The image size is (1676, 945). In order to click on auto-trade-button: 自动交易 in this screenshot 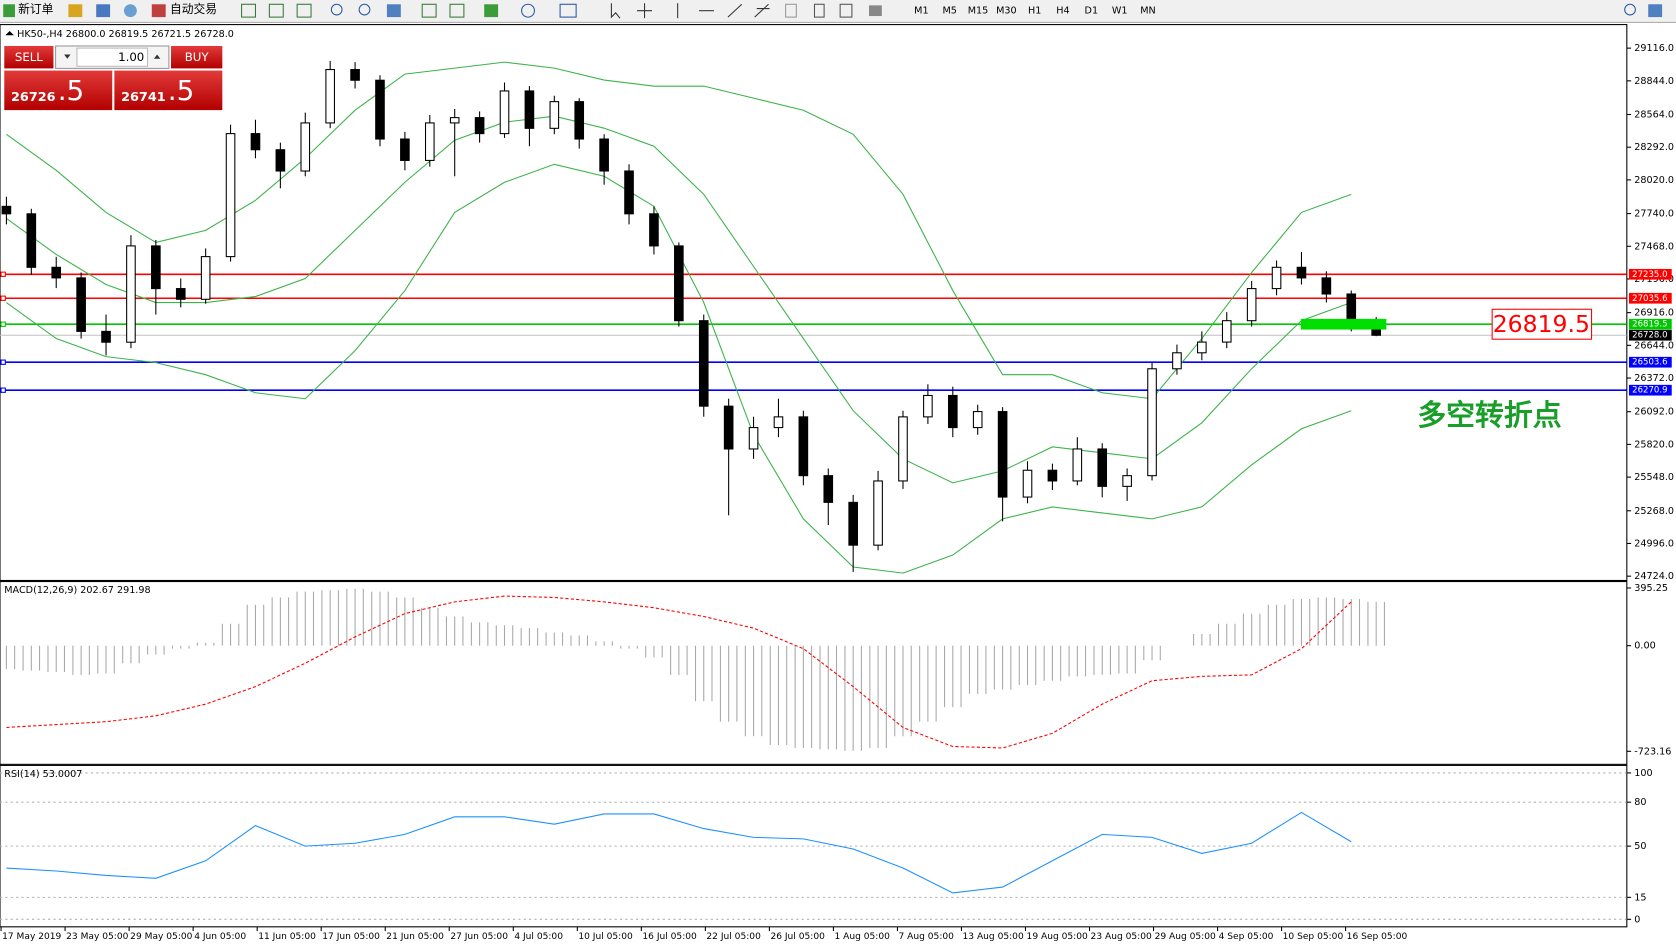, I will do `click(193, 9)`.